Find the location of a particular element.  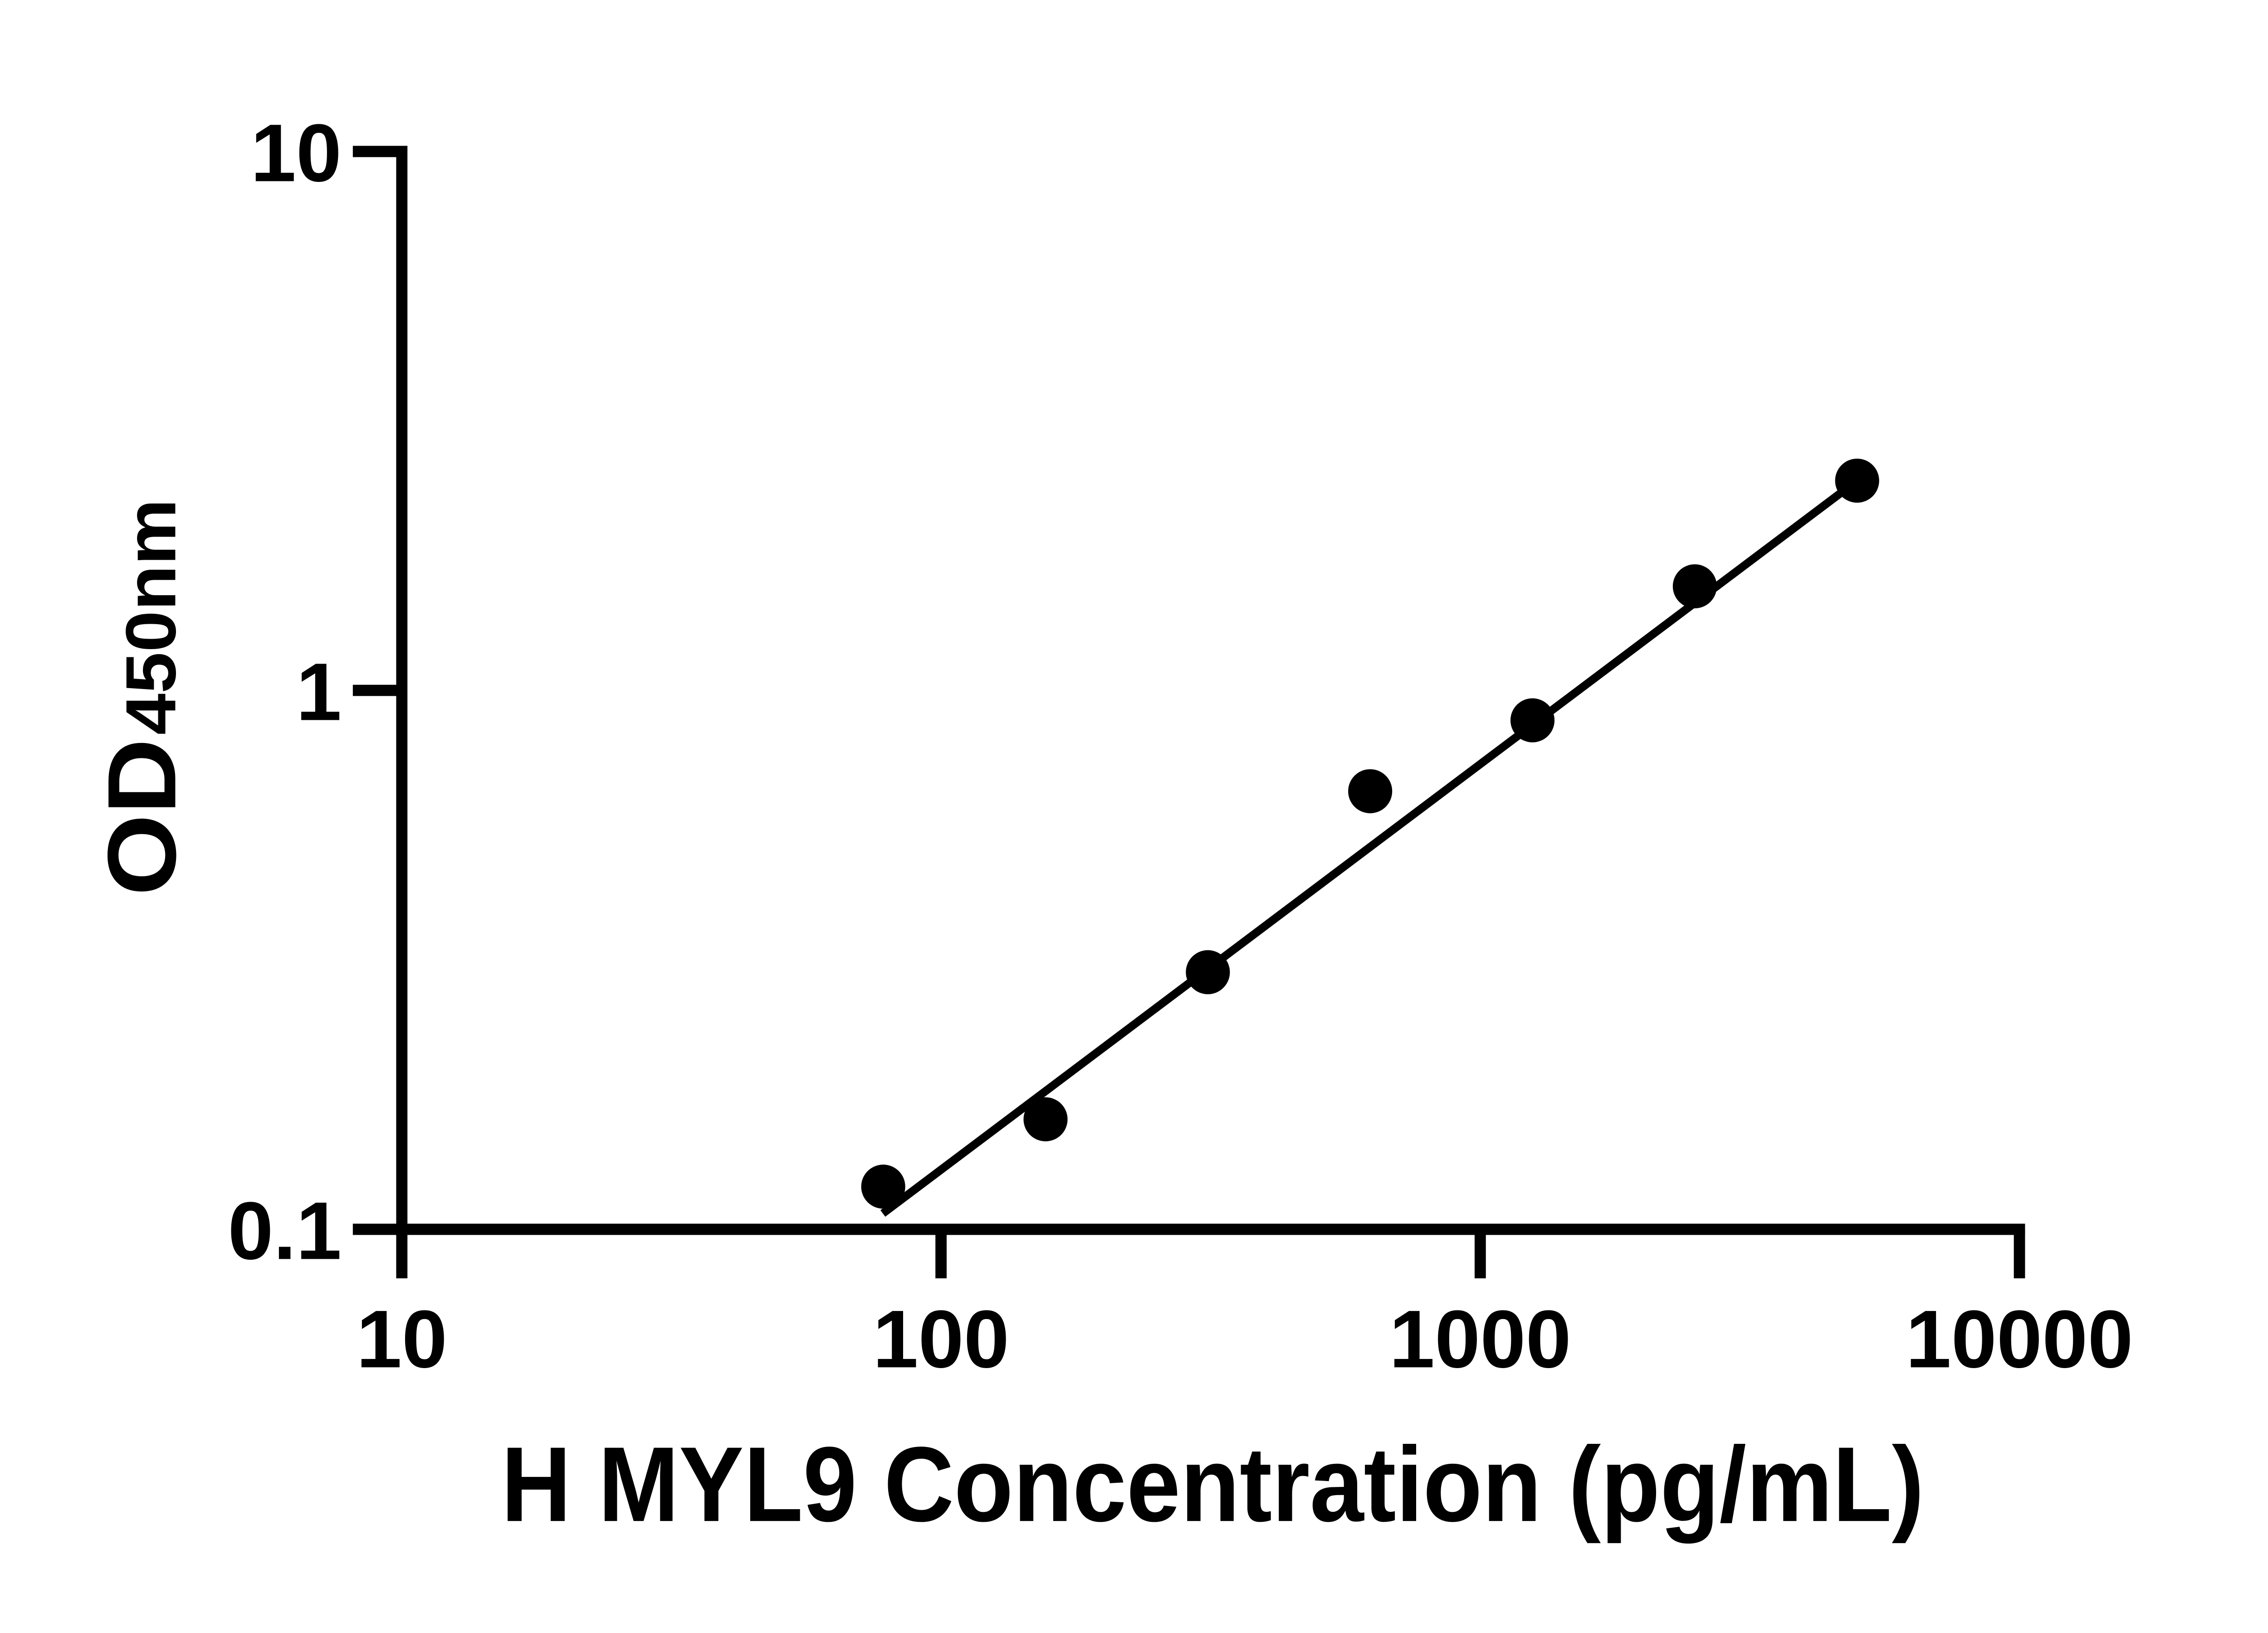

x-tick-label: 10 is located at coordinates (402, 1339).